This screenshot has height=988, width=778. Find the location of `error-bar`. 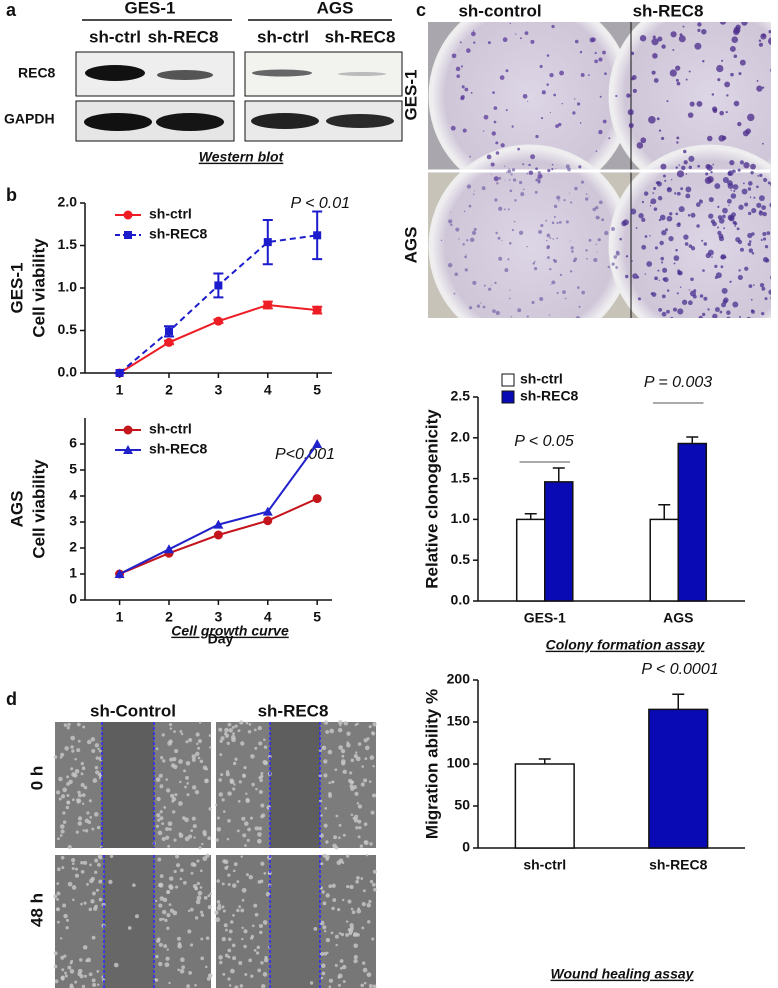

error-bar is located at coordinates (692, 440).